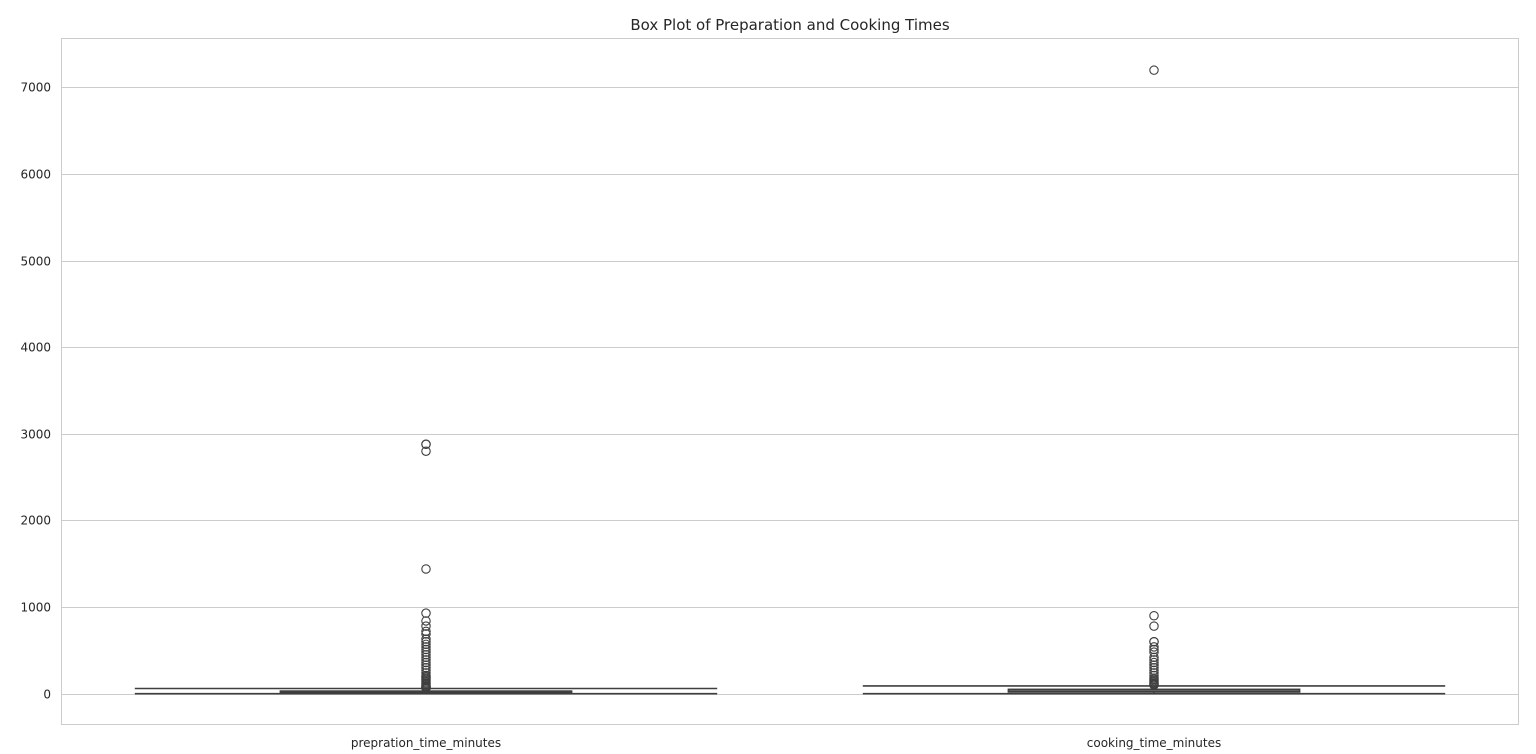 This screenshot has height=754, width=1536. What do you see at coordinates (35, 88) in the screenshot?
I see `y-tick-label: 7000` at bounding box center [35, 88].